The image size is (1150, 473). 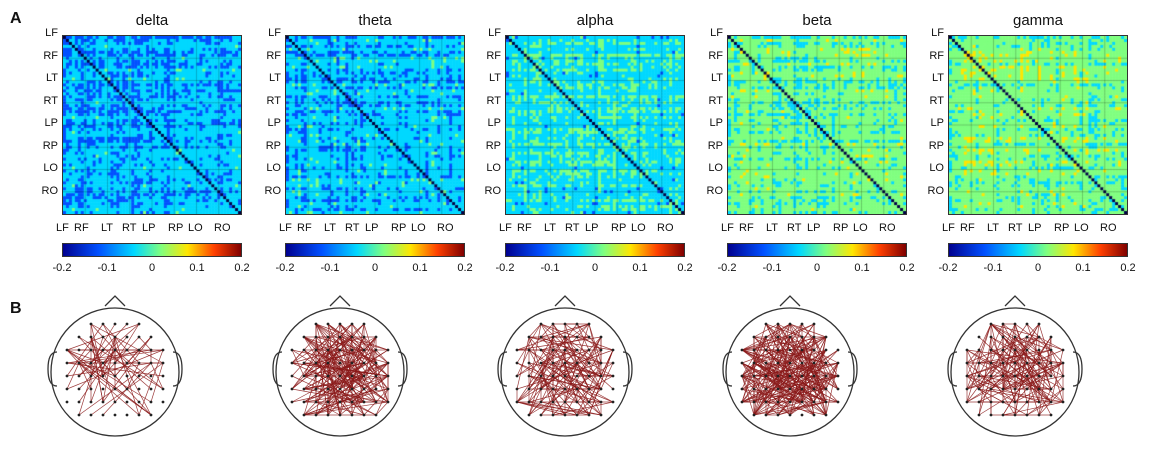 I want to click on matrix-canvas, so click(x=595, y=125).